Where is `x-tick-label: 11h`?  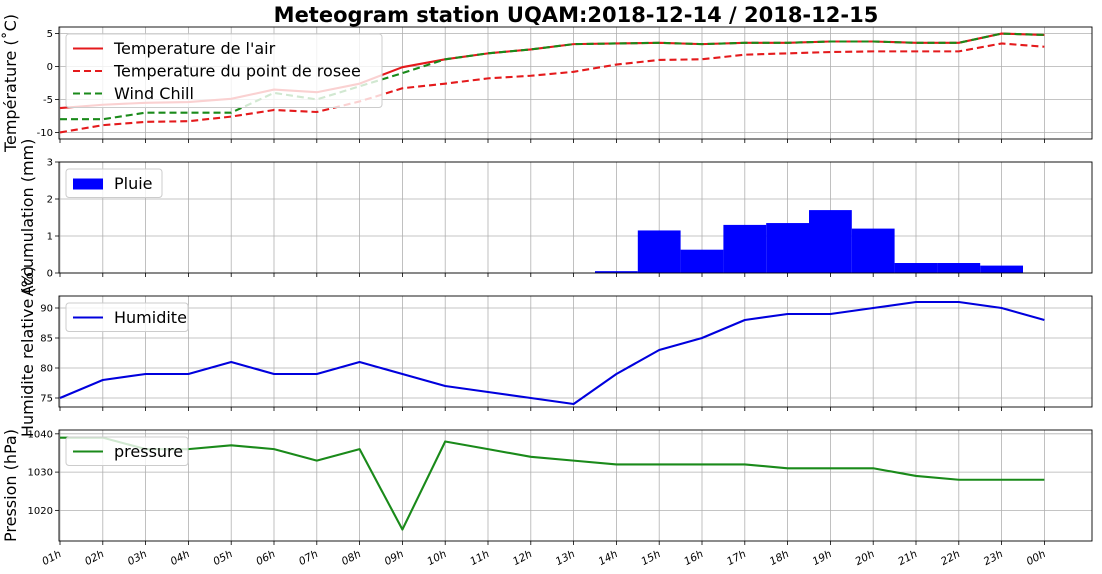 x-tick-label: 11h is located at coordinates (479, 558).